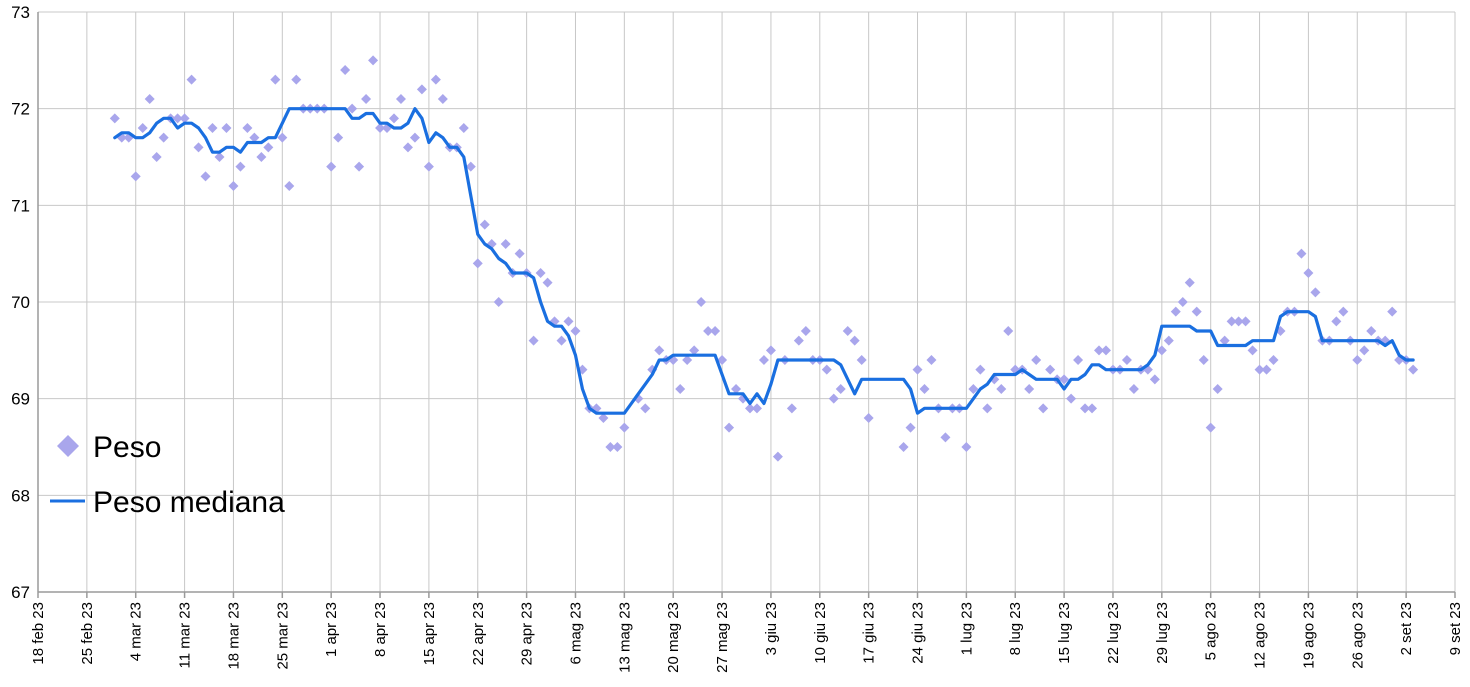 Image resolution: width=1470 pixels, height=687 pixels. I want to click on legend-marker-peso, so click(68, 446).